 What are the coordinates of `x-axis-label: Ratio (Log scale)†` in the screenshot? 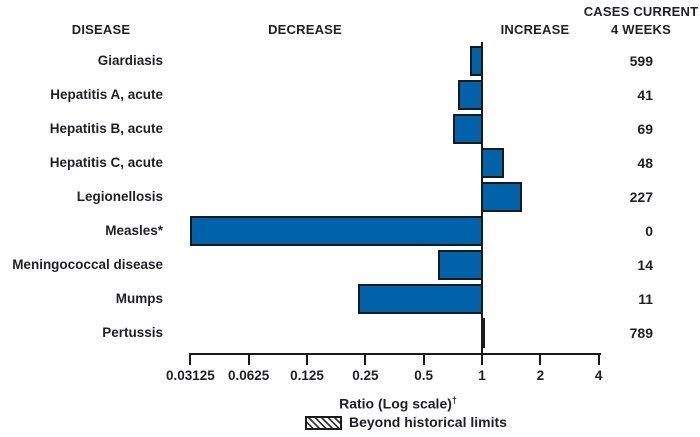 It's located at (398, 403).